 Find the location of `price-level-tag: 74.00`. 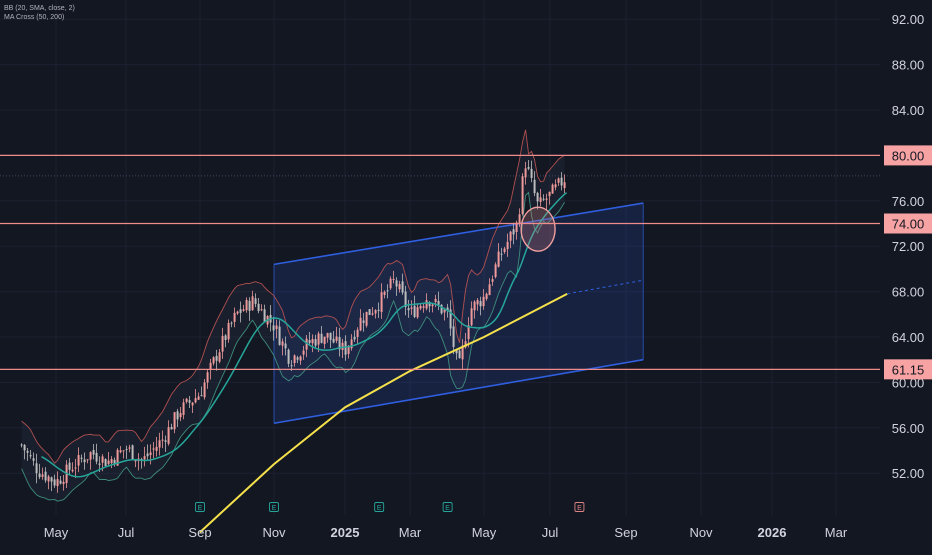

price-level-tag: 74.00 is located at coordinates (908, 223).